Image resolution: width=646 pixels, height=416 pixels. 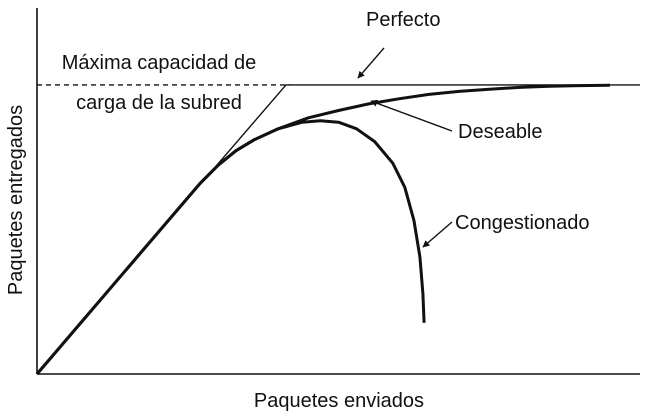 What do you see at coordinates (371, 63) in the screenshot?
I see `arrow-perfecto` at bounding box center [371, 63].